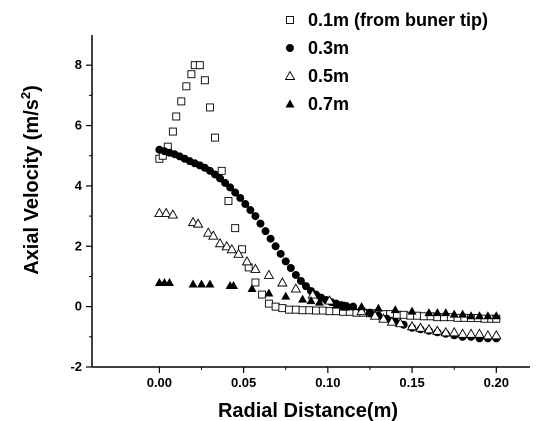 The width and height of the screenshot is (539, 421). What do you see at coordinates (159, 382) in the screenshot?
I see `x-tick-label: 0.00` at bounding box center [159, 382].